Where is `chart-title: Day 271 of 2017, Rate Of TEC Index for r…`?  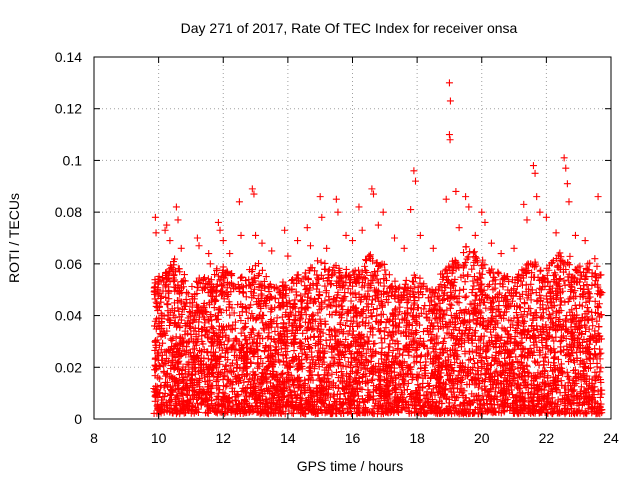
chart-title: Day 271 of 2017, Rate Of TEC Index for r… is located at coordinates (349, 28).